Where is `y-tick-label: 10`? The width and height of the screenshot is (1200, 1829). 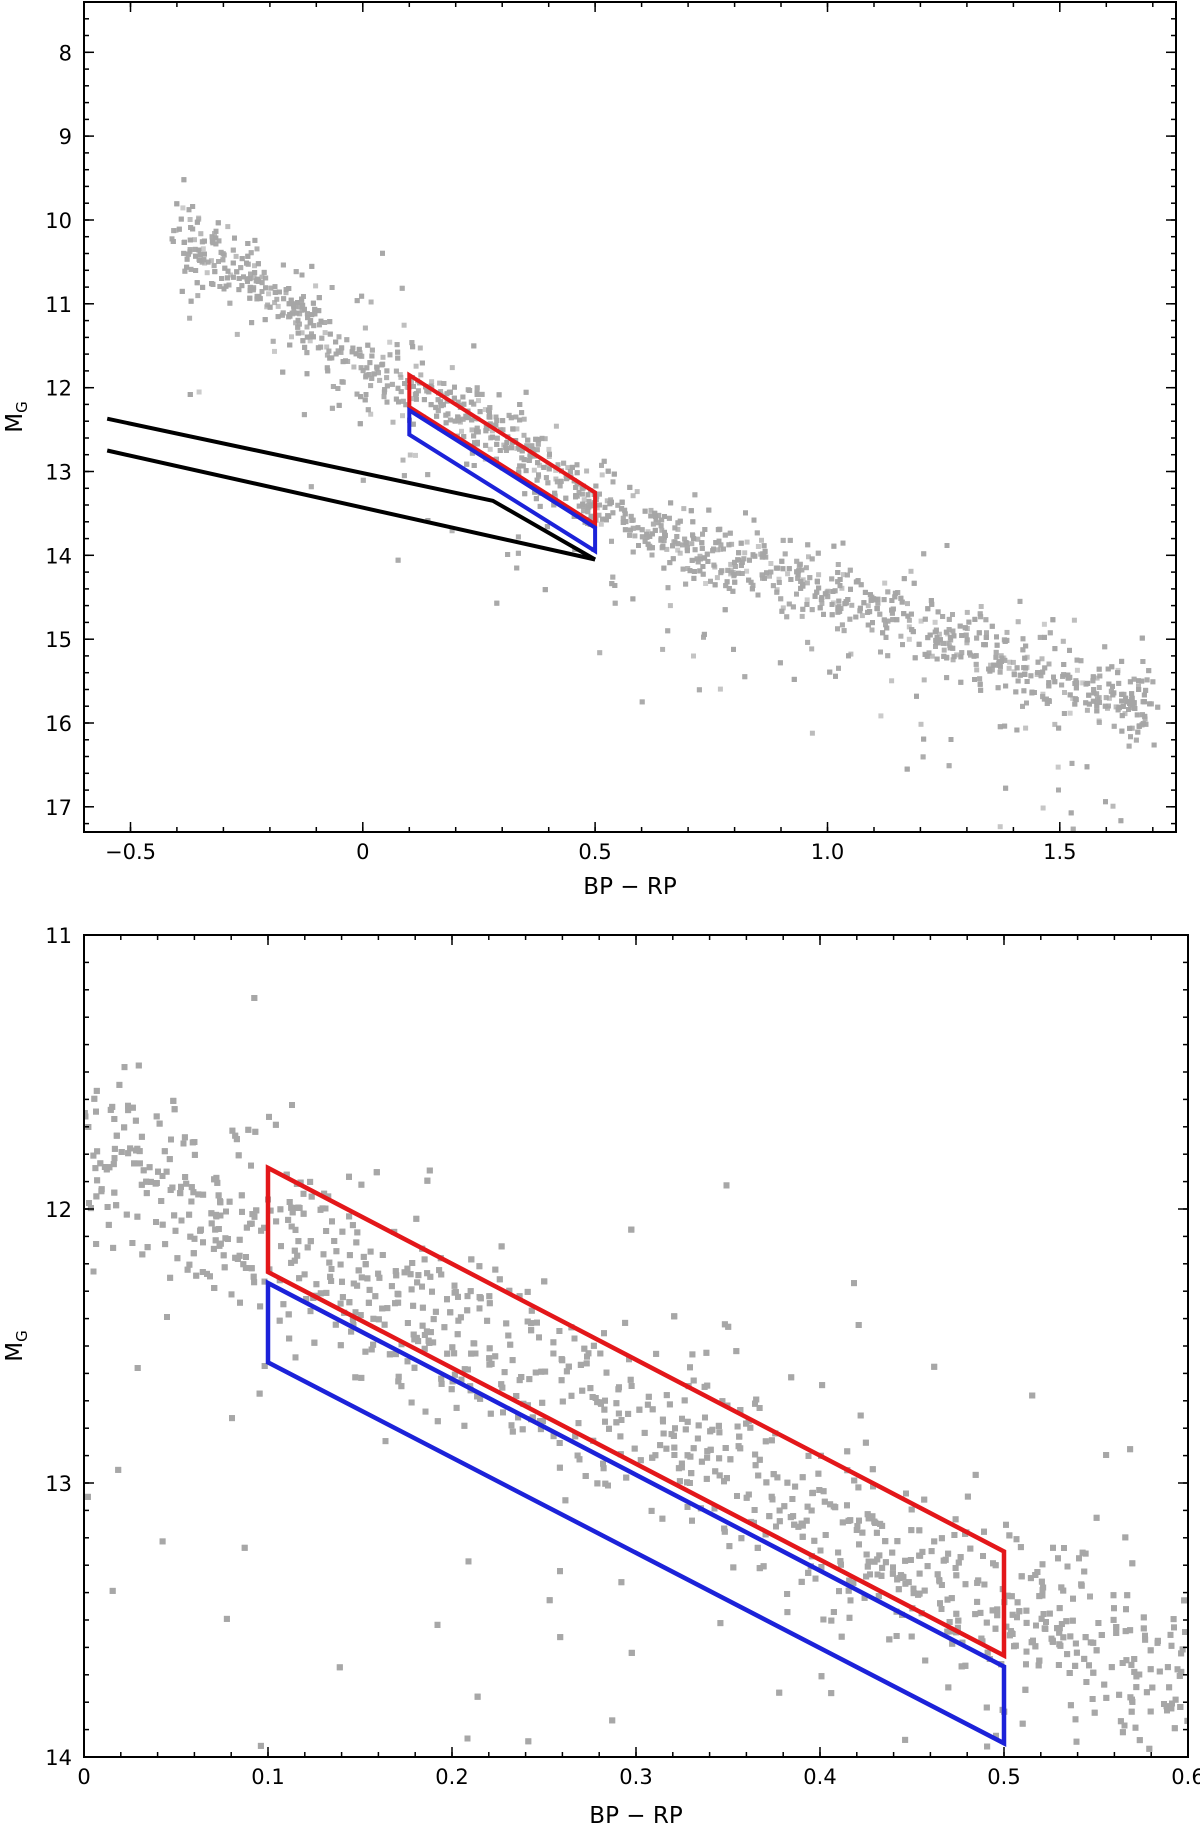
y-tick-label: 10 is located at coordinates (58, 221).